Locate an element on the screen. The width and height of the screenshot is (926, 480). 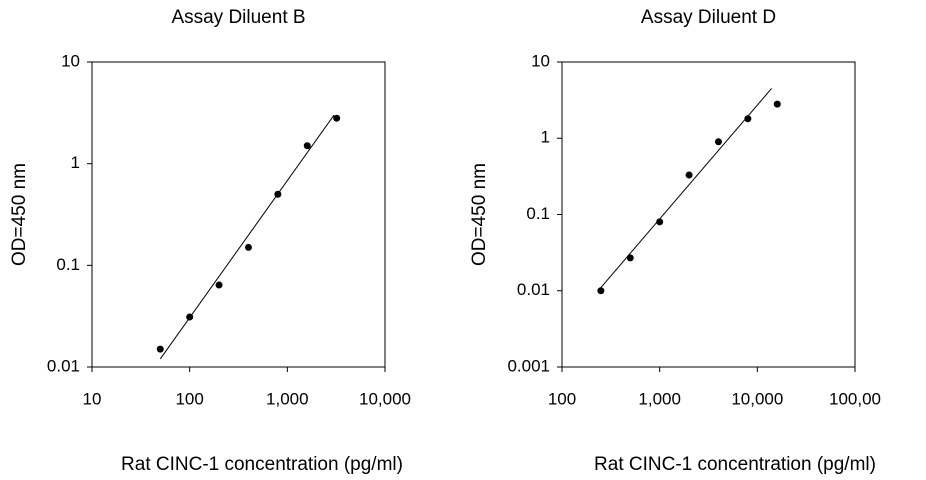
chart-title: Assay Diluent D is located at coordinates (708, 17).